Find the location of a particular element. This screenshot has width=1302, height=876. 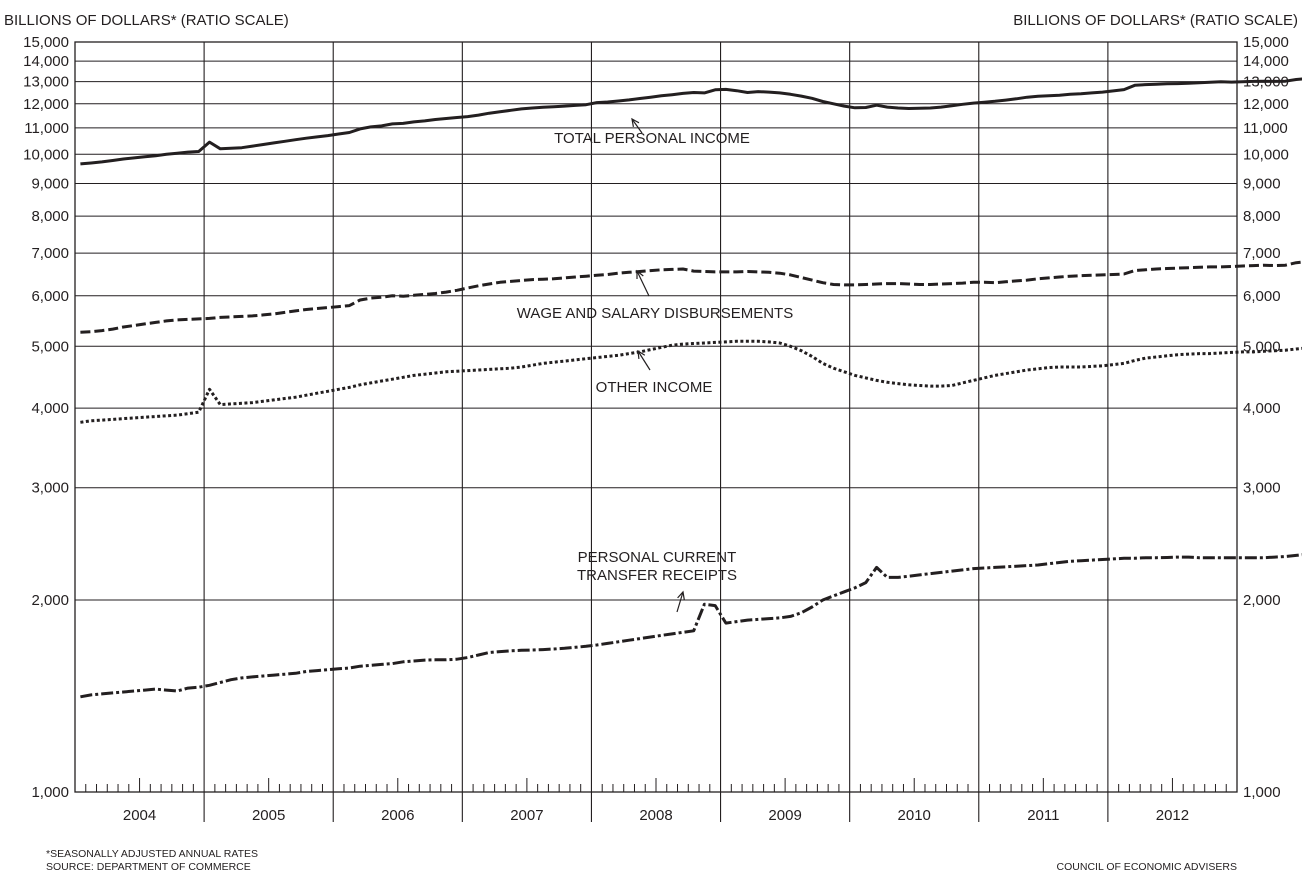

y-axis-label-left: BILLIONS OF DOLLARS* (RATIO SCALE) is located at coordinates (146, 20).